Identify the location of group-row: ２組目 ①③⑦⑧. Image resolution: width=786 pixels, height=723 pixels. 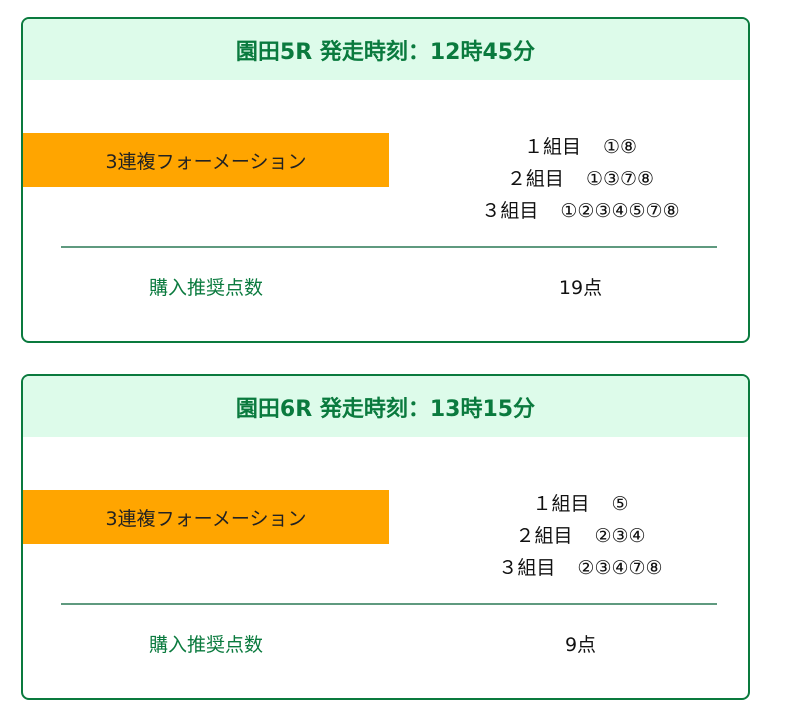
(580, 179).